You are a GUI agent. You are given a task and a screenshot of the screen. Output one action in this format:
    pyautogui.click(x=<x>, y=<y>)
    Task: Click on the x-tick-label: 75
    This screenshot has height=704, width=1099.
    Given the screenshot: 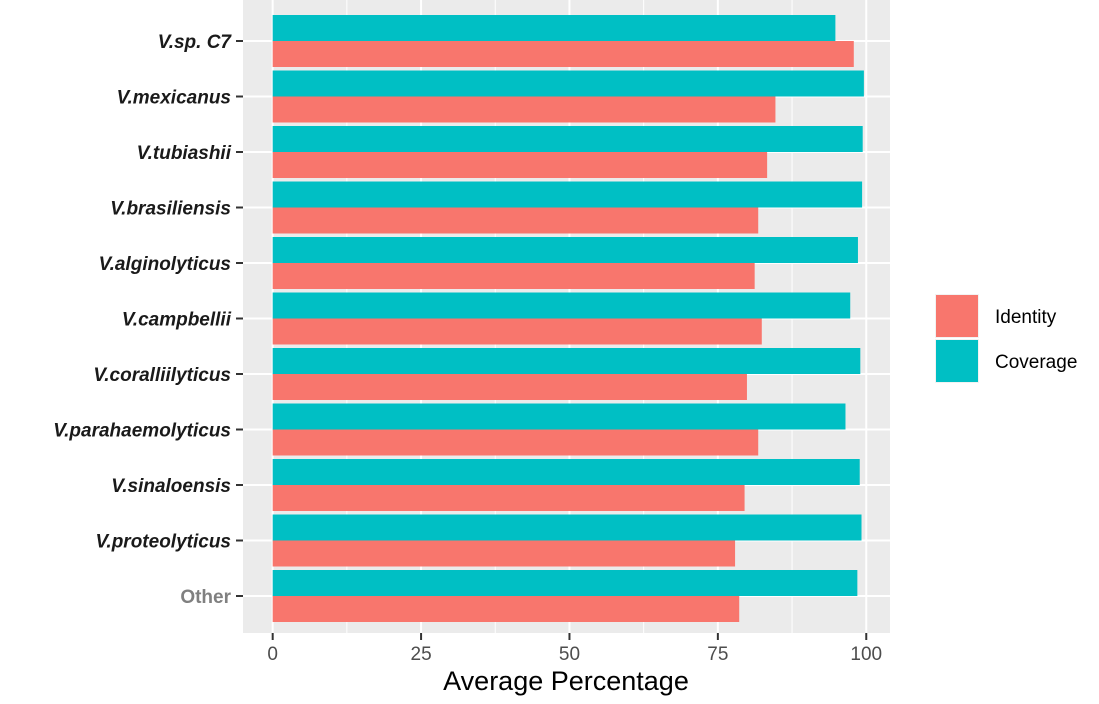 What is the action you would take?
    pyautogui.click(x=717, y=654)
    